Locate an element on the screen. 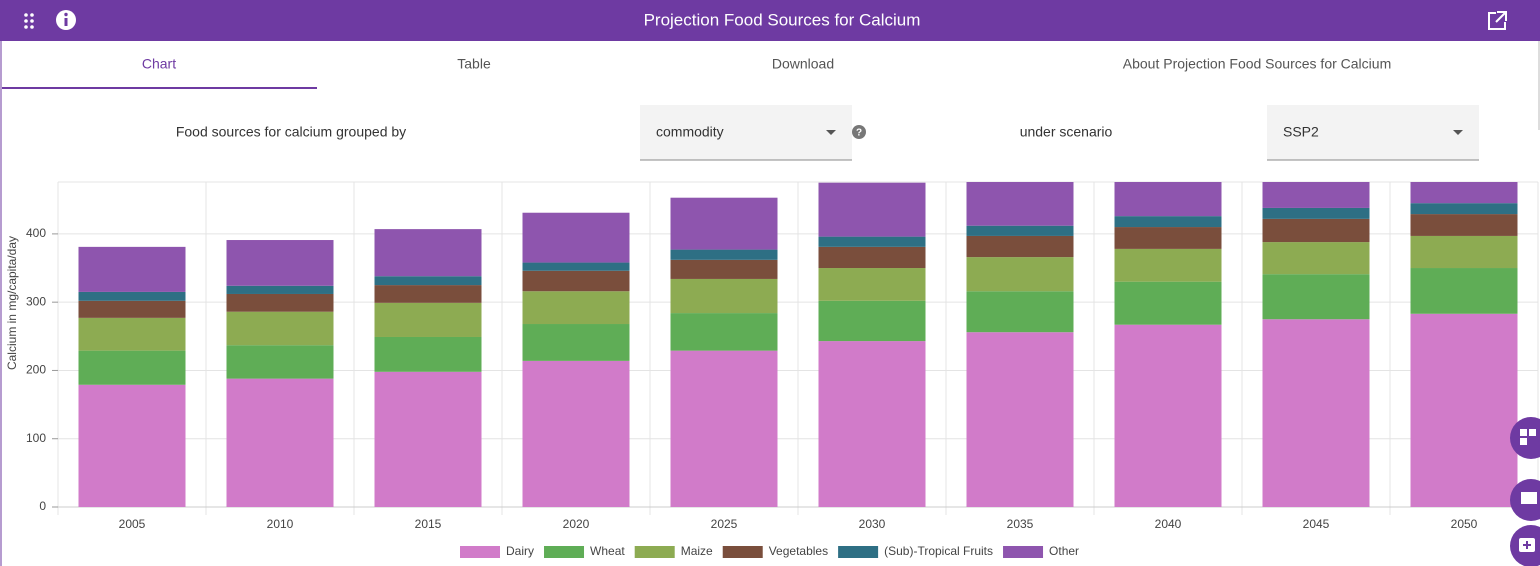  scenario-select-value: SSP2 is located at coordinates (1301, 132).